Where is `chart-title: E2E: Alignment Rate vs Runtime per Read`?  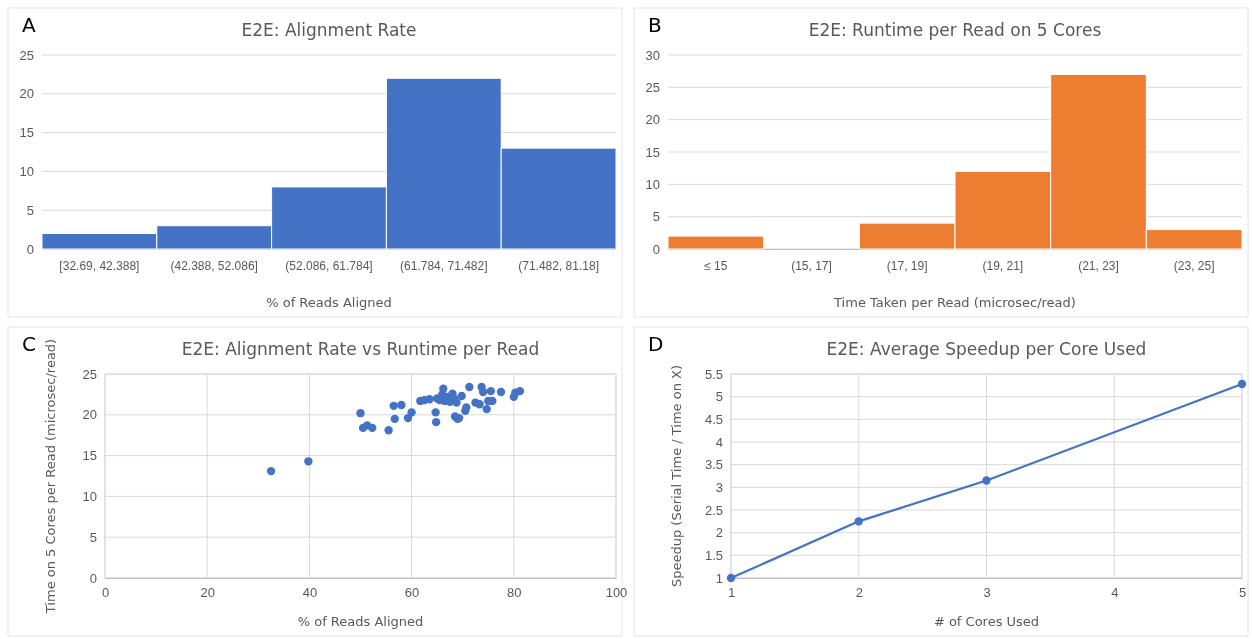
chart-title: E2E: Alignment Rate vs Runtime per Read is located at coordinates (360, 349).